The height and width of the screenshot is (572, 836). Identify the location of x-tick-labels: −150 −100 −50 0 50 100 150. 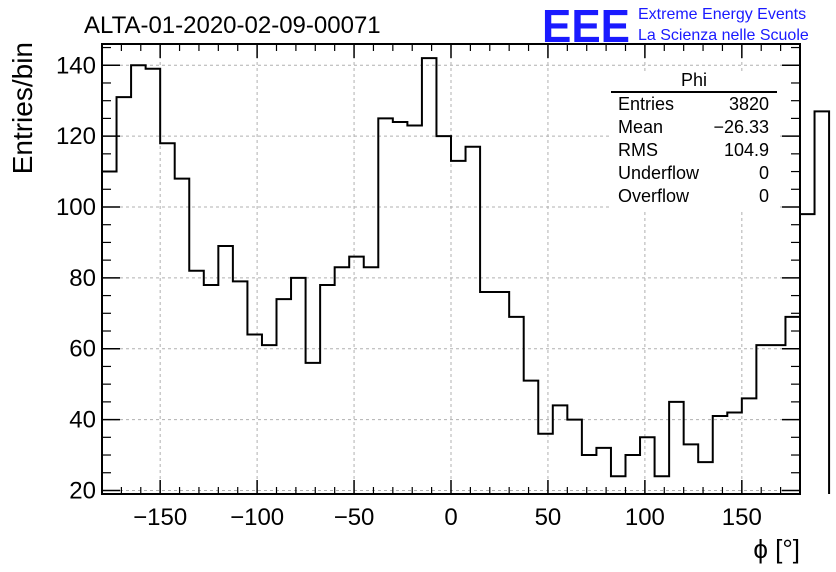
(447, 517).